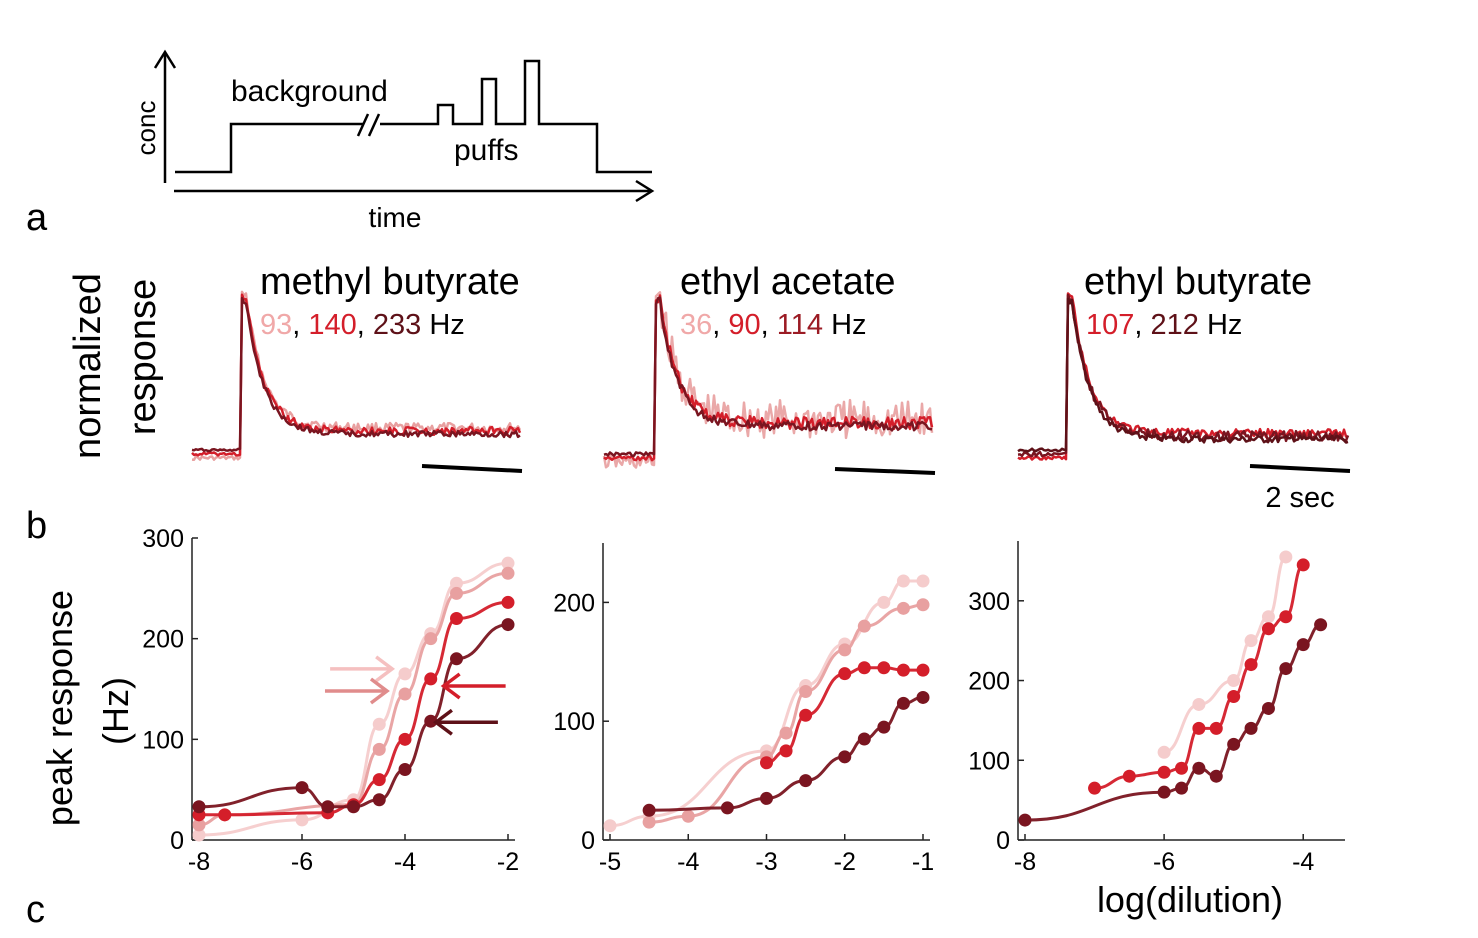 The width and height of the screenshot is (1478, 938). What do you see at coordinates (276, 325) in the screenshot?
I see `rate-0: 93` at bounding box center [276, 325].